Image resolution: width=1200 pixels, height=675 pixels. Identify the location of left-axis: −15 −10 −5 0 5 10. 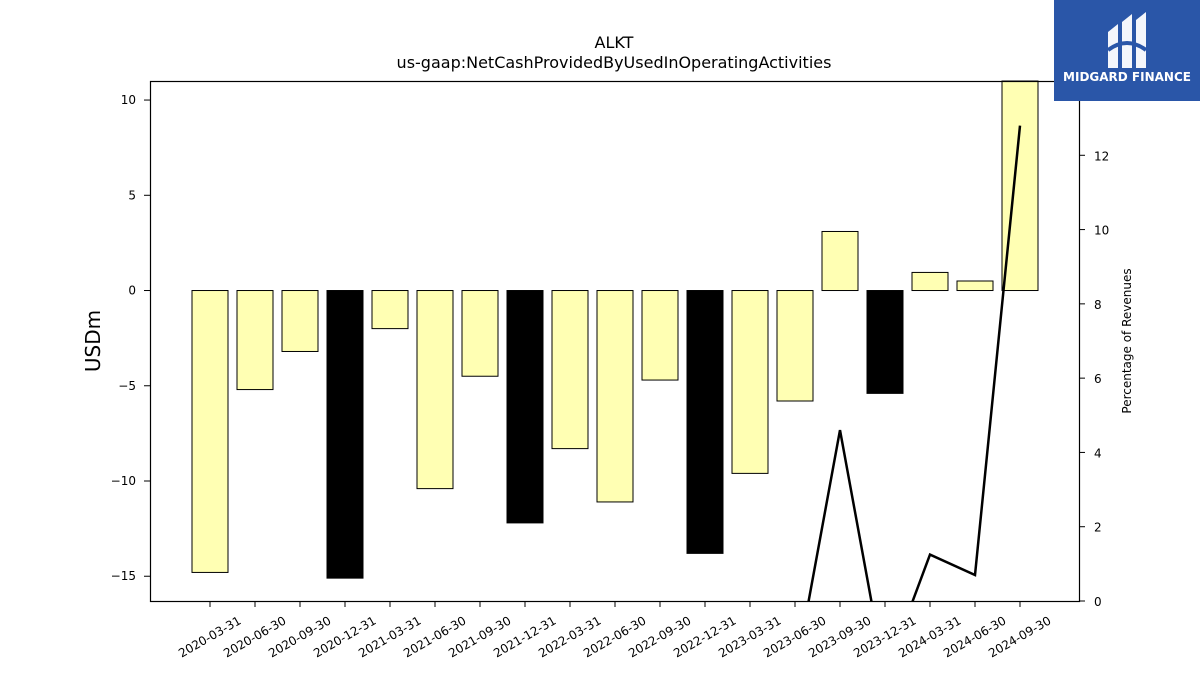
(130, 338).